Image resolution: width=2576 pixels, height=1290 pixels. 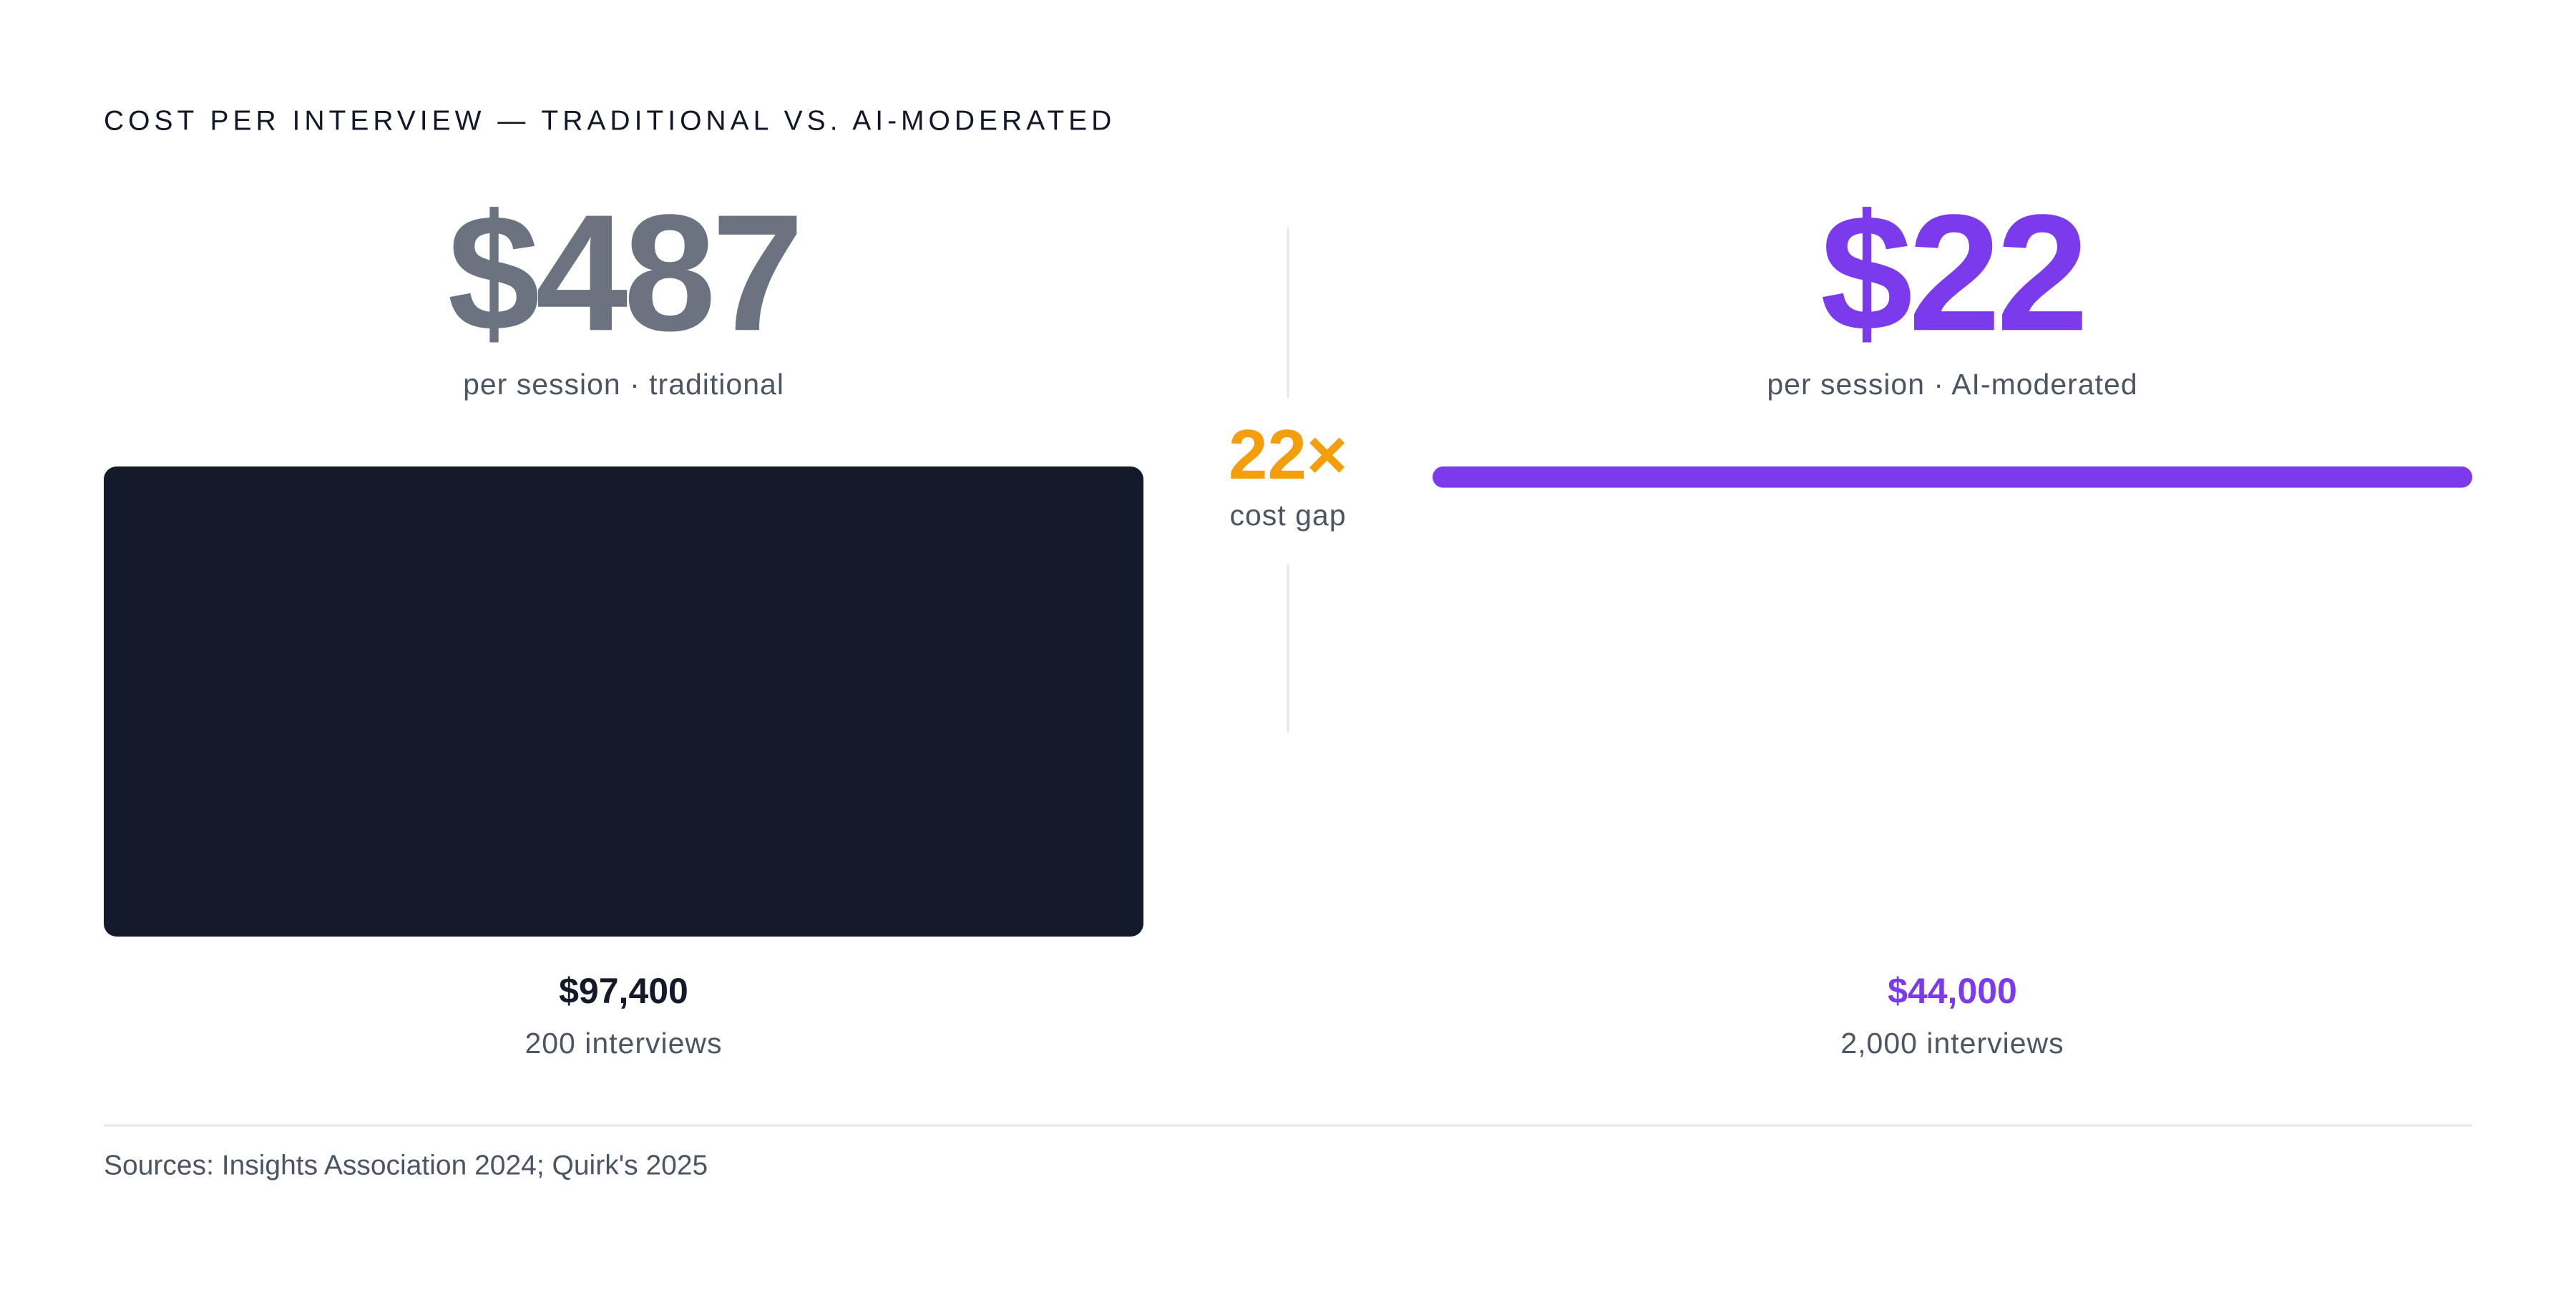 What do you see at coordinates (1953, 991) in the screenshot?
I see `total-label: $44,000` at bounding box center [1953, 991].